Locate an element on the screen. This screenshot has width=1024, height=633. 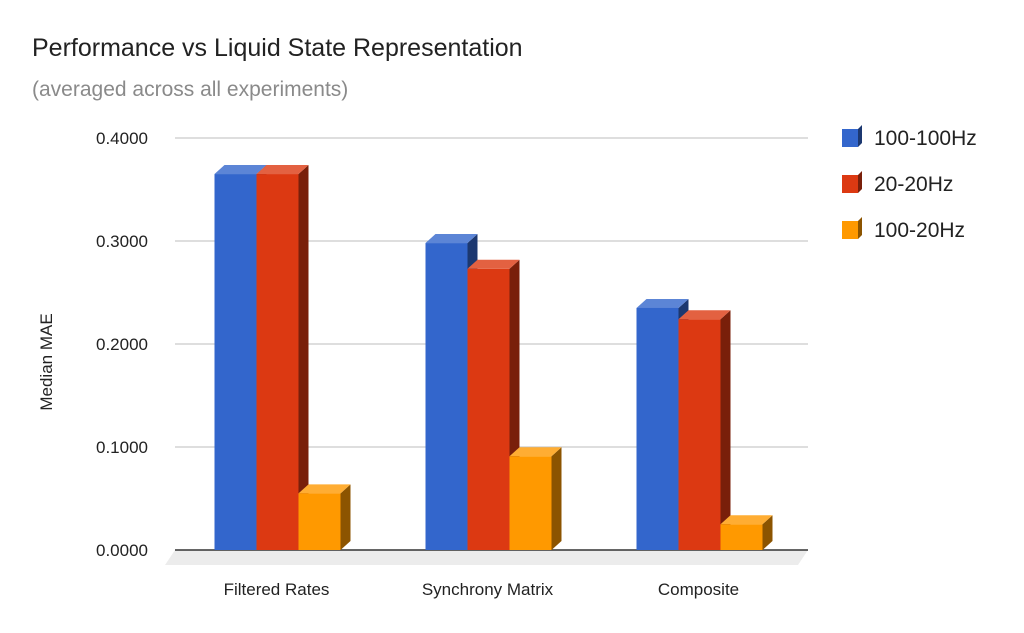
y-axis-ticks: 0.0000 0.1000 0.2000 0.3000 0.4000 is located at coordinates (122, 344).